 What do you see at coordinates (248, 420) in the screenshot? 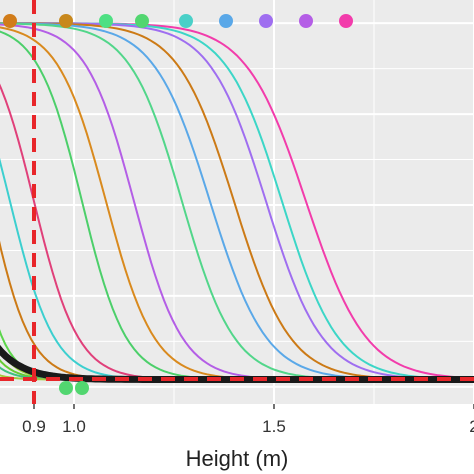
I see `x-axis-ticks: 0.9 1.0 1.5 2` at bounding box center [248, 420].